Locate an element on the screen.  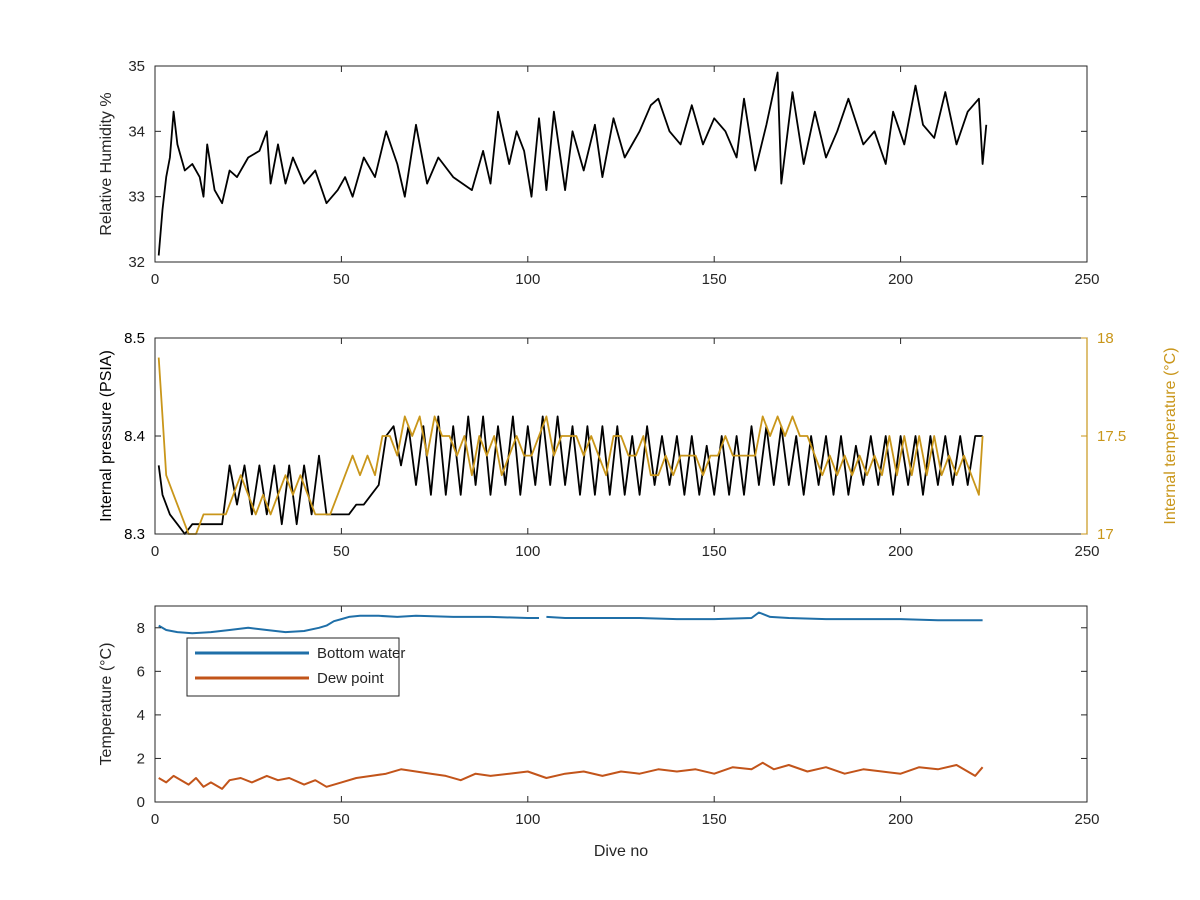
y-axis-label: Relative Humidity % is located at coordinates (106, 163).